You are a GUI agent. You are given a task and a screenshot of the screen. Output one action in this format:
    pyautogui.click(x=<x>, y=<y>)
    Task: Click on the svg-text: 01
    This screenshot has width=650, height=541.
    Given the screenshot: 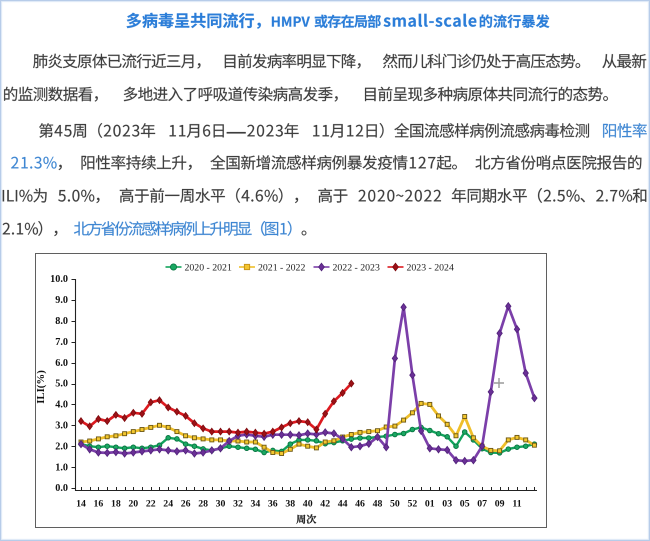 What is the action you would take?
    pyautogui.click(x=430, y=504)
    